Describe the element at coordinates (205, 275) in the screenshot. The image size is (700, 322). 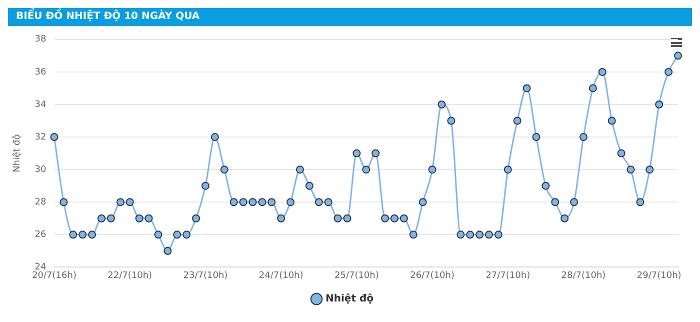
I see `x-tick-label: 23/7(10h)` at that location.